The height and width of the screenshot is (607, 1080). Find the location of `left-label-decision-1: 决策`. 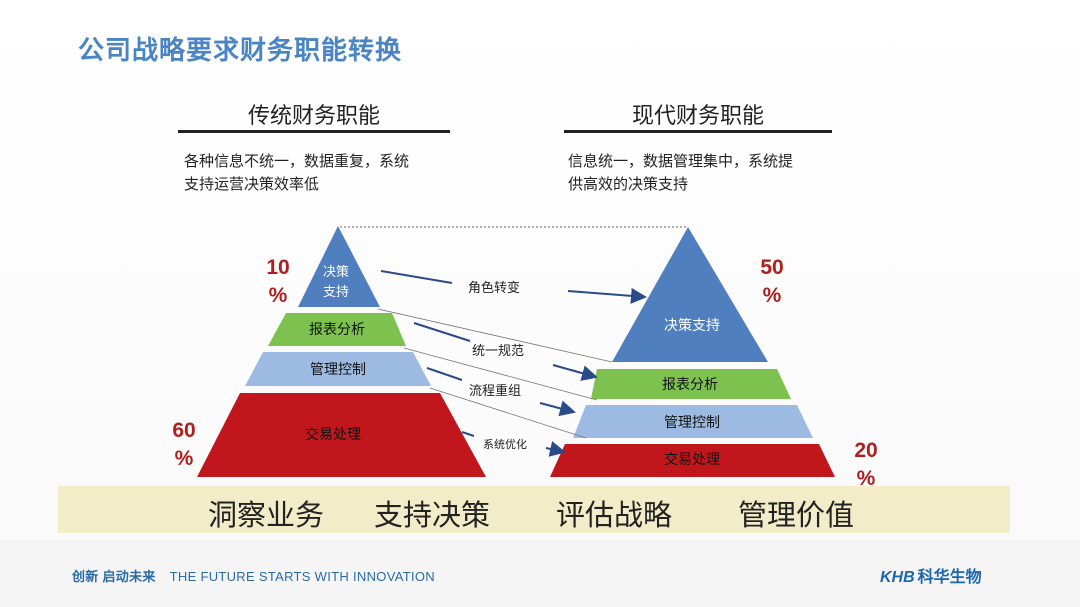

left-label-decision-1: 决策 is located at coordinates (336, 272).